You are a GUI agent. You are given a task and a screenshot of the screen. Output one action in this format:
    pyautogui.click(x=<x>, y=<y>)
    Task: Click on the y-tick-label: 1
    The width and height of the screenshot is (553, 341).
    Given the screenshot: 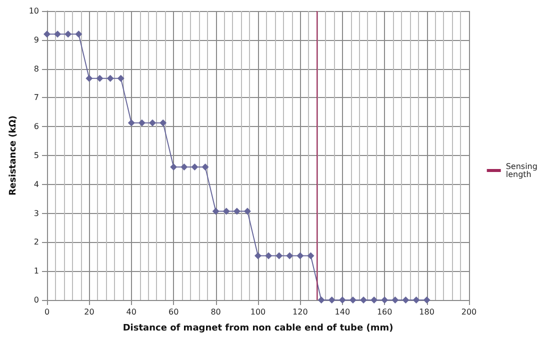 What is the action you would take?
    pyautogui.click(x=36, y=271)
    